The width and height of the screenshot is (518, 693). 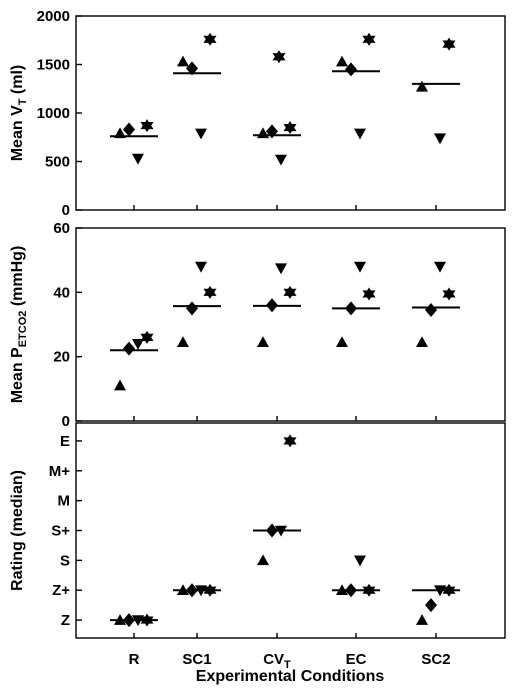 I want to click on x-tick-label: R, so click(x=134, y=659).